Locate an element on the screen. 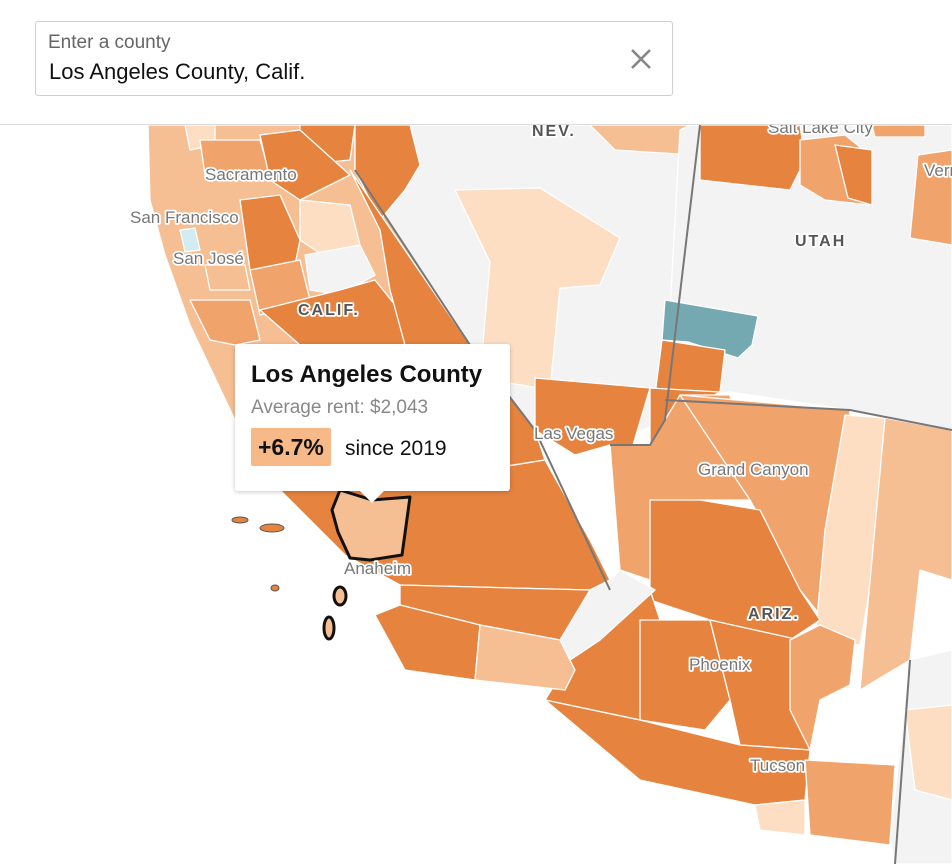 Image resolution: width=952 pixels, height=864 pixels. city-label: San José is located at coordinates (208, 258).